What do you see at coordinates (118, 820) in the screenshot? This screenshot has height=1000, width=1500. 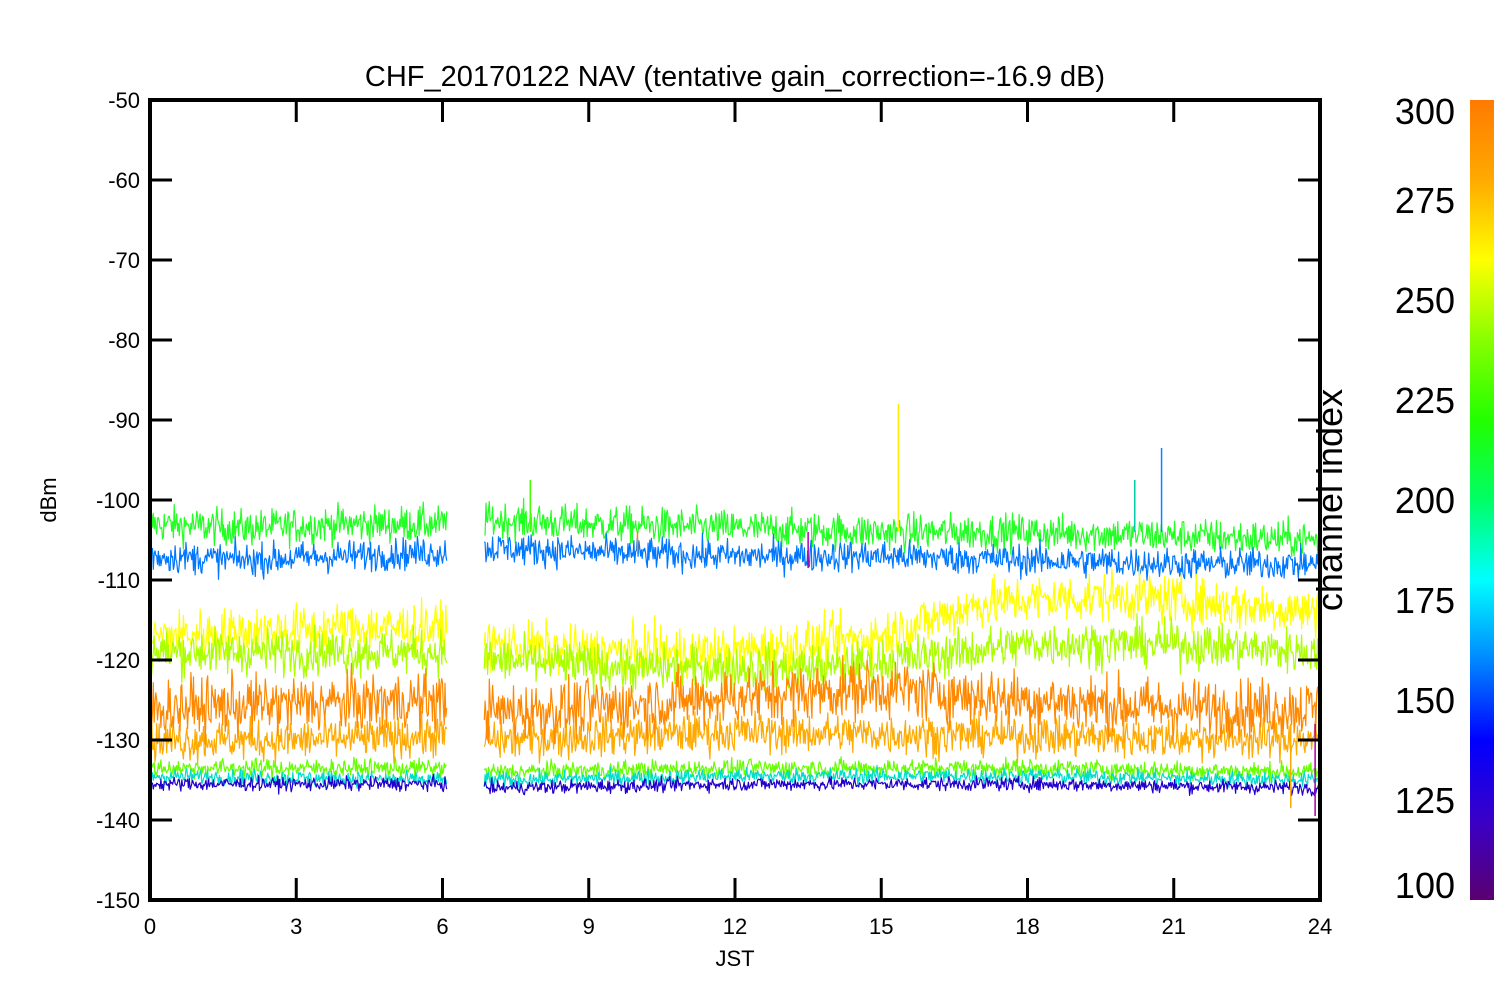 I see `y-tick-label: -140` at bounding box center [118, 820].